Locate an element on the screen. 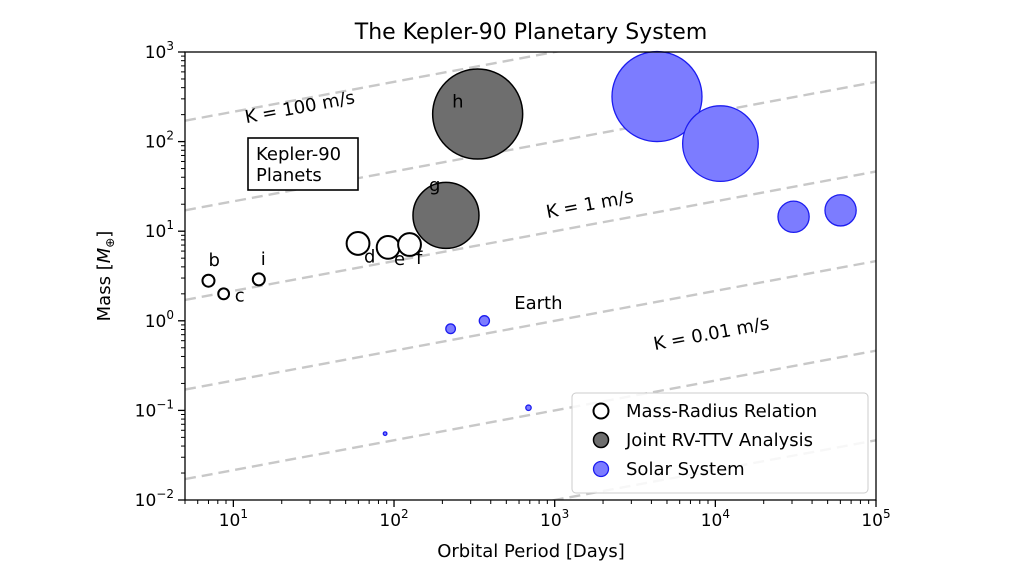 Image resolution: width=1024 pixels, height=574 pixels. x-tick-label-2: 10³ is located at coordinates (554, 519).